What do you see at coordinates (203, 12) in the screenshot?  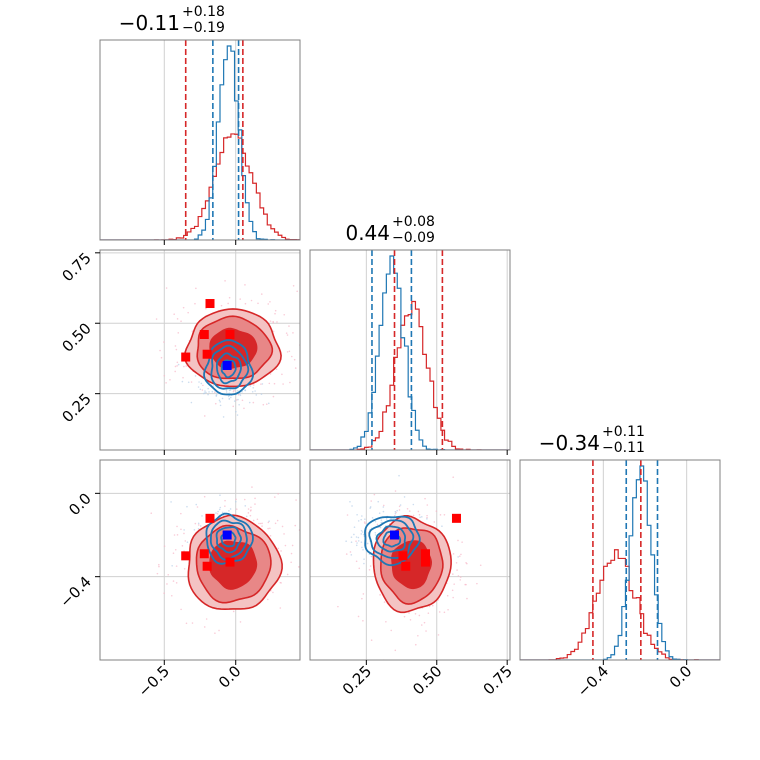 I see `title-plus: +0.18` at bounding box center [203, 12].